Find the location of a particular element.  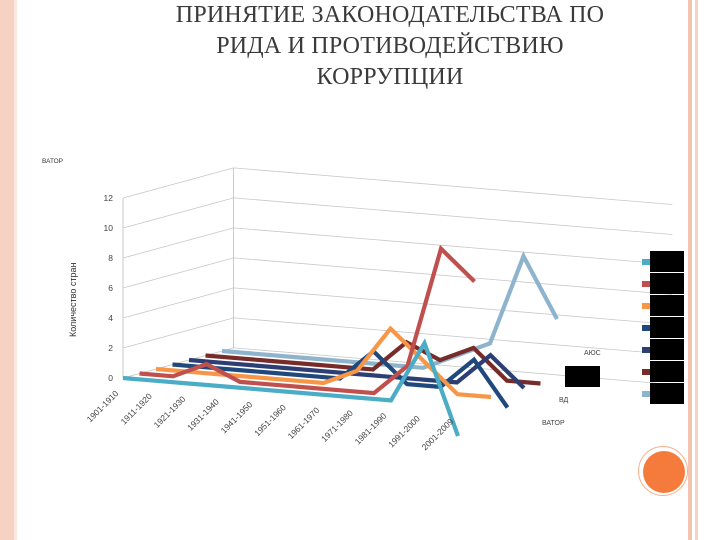

depth-axis-label: ВД is located at coordinates (564, 400).